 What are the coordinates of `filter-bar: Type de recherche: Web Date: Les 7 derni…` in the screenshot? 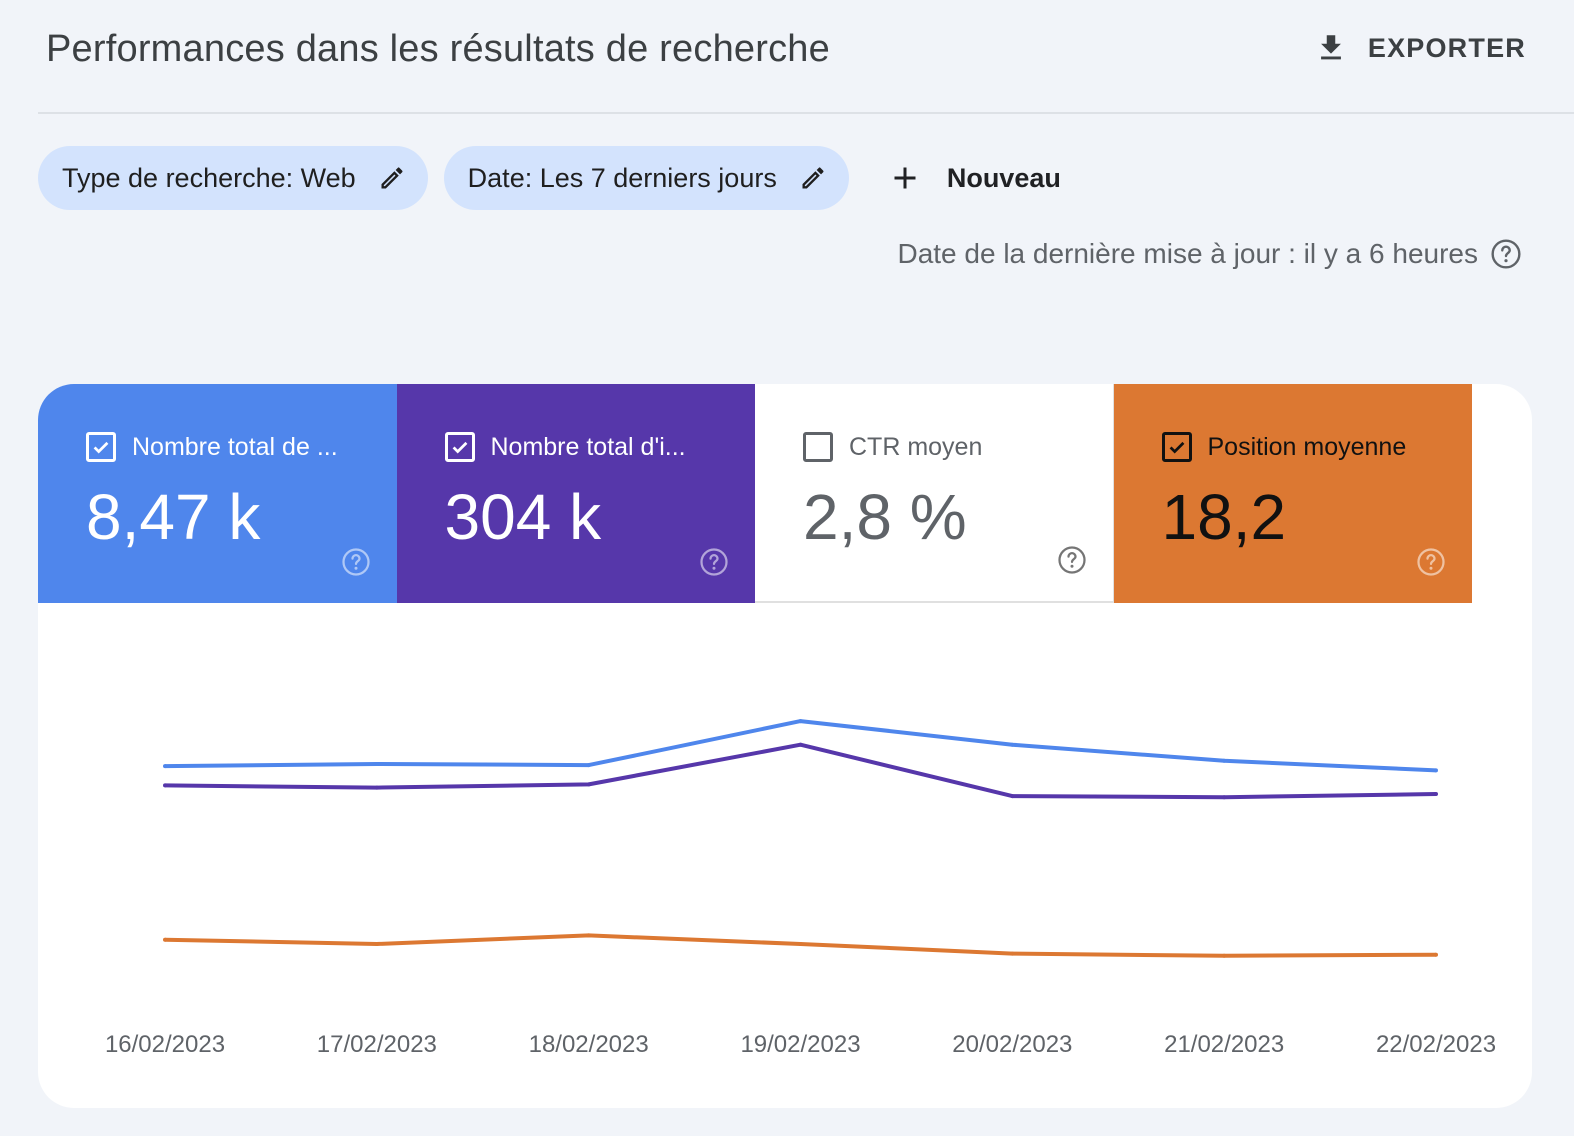 It's located at (549, 178).